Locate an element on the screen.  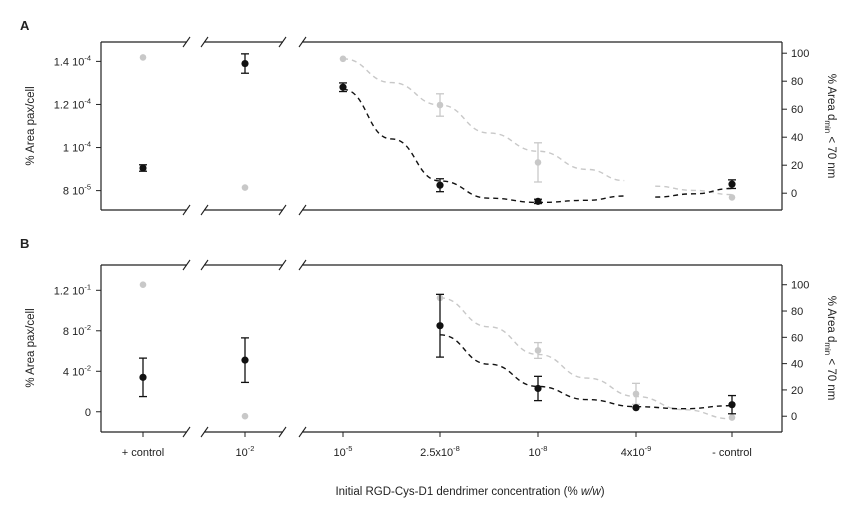
left-tick-label: 1.2 10-1 is located at coordinates (72, 289).